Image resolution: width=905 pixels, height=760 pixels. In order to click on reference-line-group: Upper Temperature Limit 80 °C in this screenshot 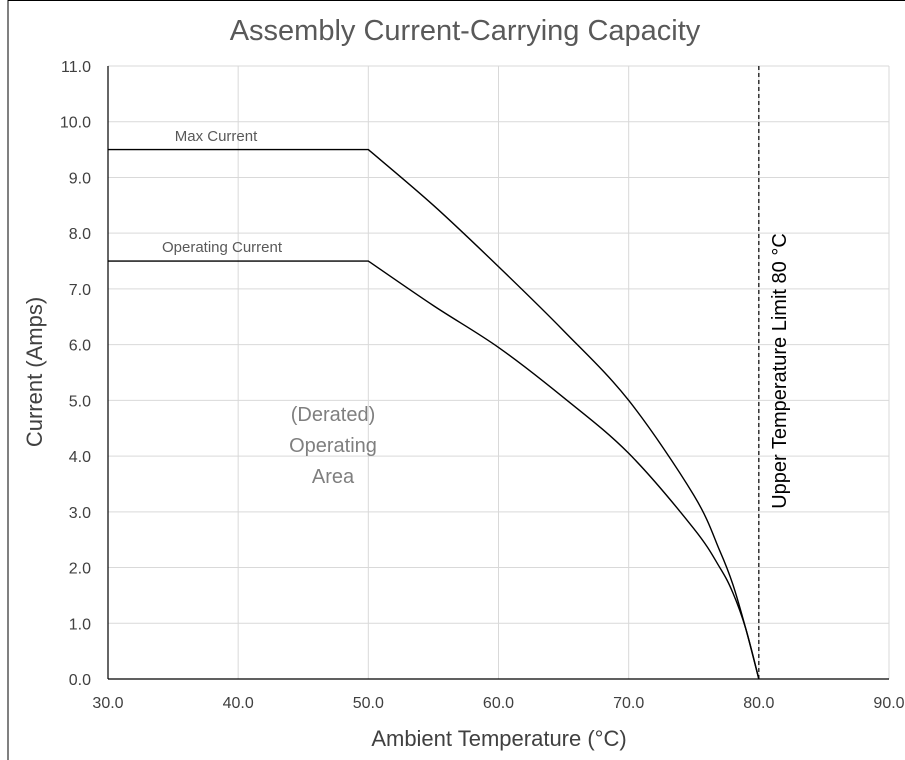, I will do `click(774, 372)`.